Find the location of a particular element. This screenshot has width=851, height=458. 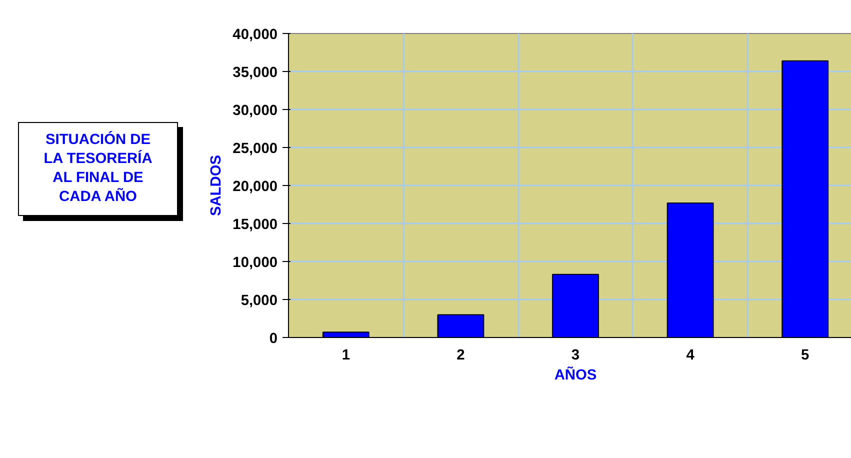

text: SITUACIÓN DE LA TESORERÍA AL FINAL DE CADA AÑO is located at coordinates (98, 169).